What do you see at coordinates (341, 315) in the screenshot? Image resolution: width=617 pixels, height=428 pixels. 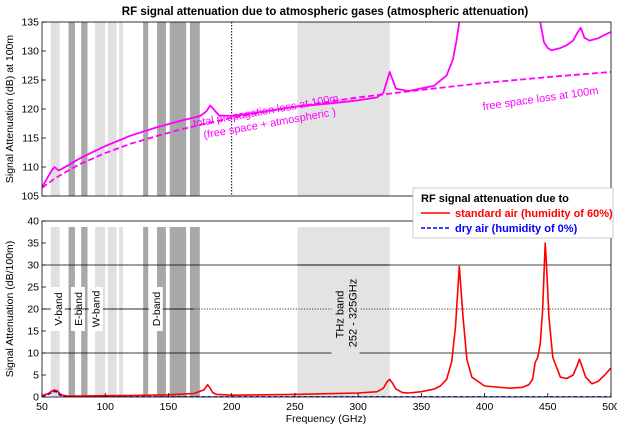 I see `thz-line-1: THz band` at bounding box center [341, 315].